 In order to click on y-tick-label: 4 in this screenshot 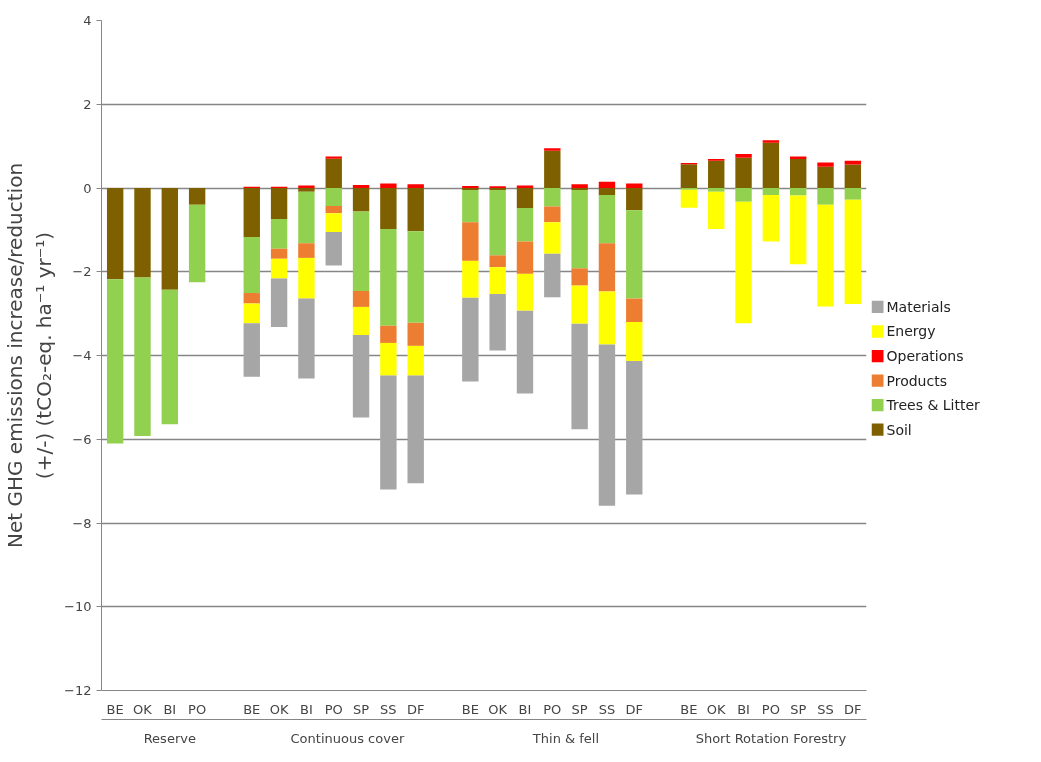, I will do `click(87, 20)`.